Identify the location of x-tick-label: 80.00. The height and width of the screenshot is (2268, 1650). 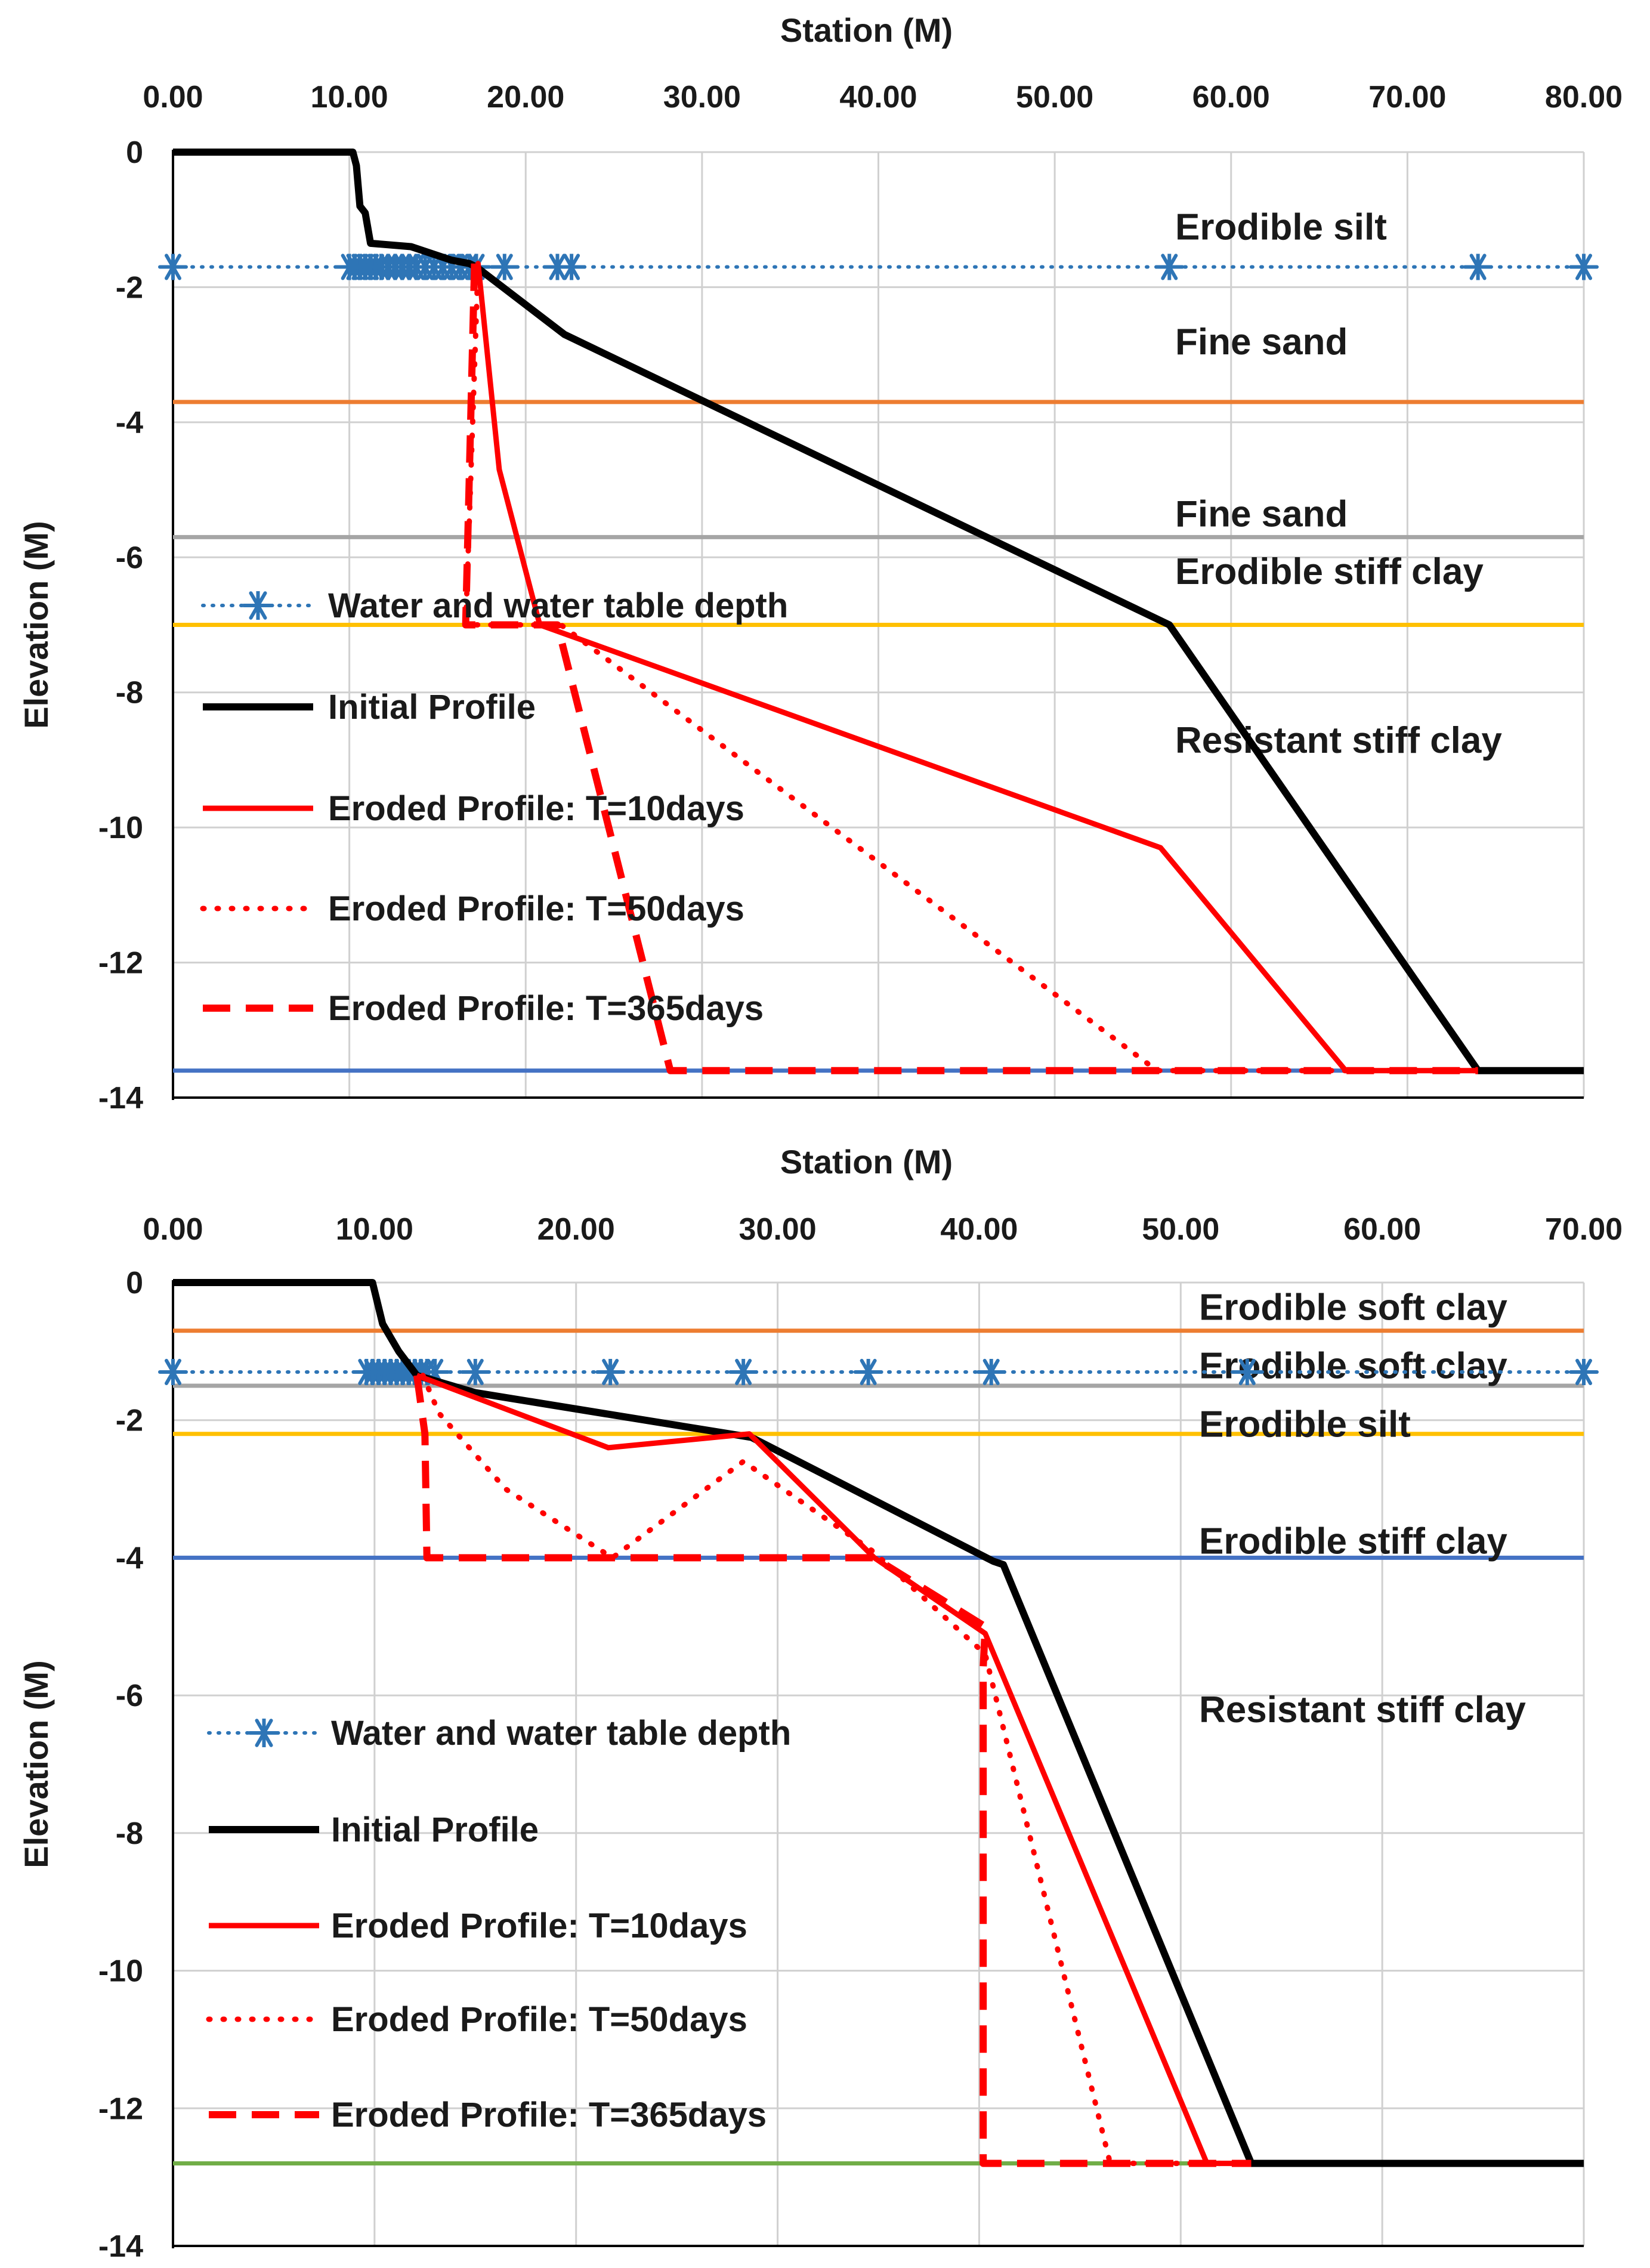
(1584, 97).